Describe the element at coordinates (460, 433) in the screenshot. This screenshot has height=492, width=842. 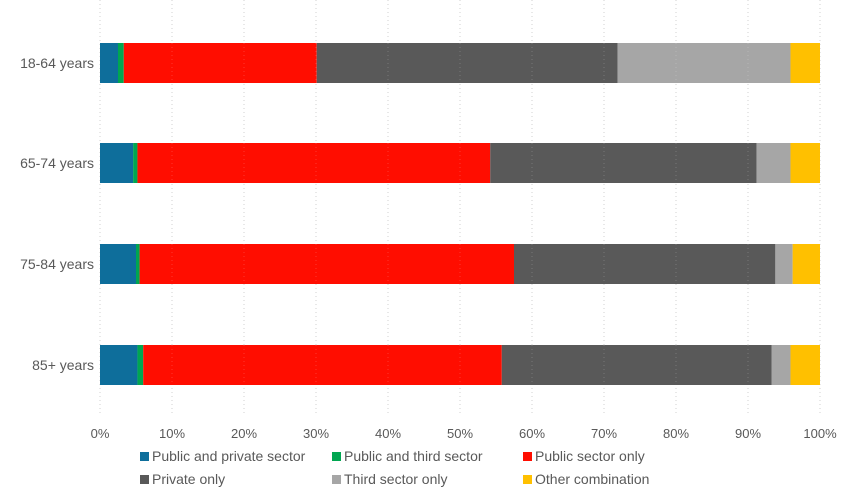
I see `x-tick-label: 50%` at that location.